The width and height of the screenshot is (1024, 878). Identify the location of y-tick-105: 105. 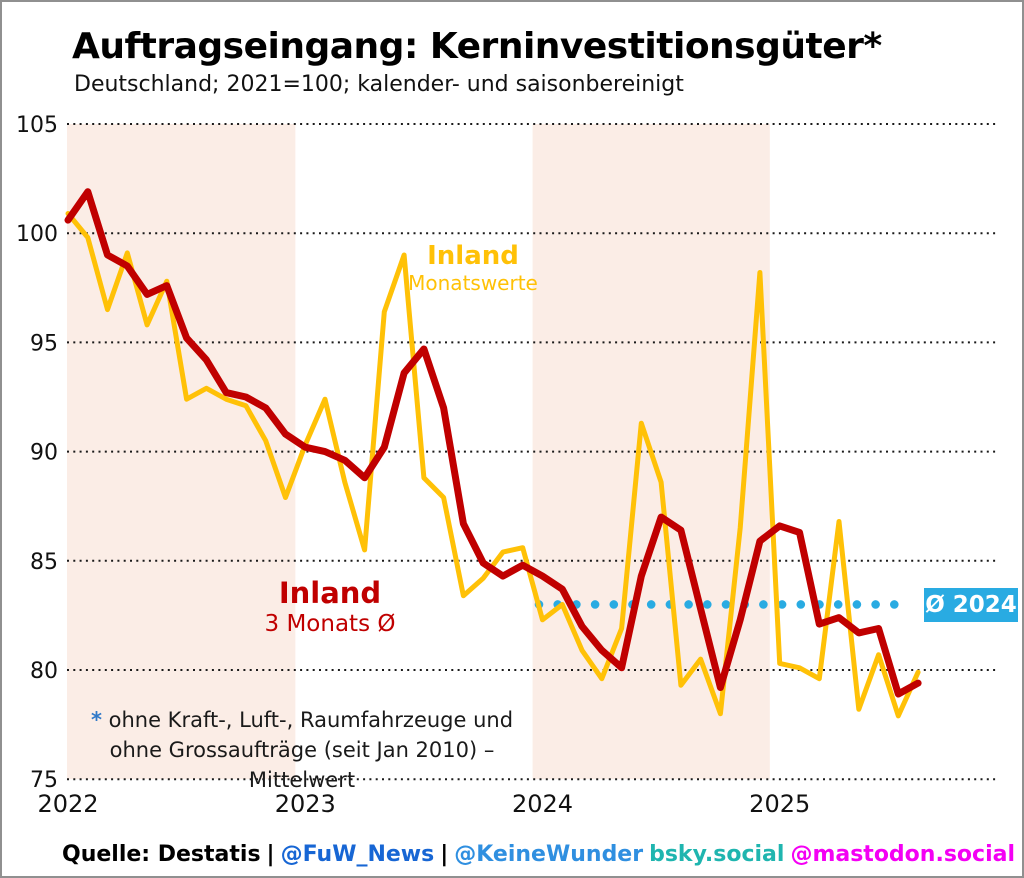
(37, 125).